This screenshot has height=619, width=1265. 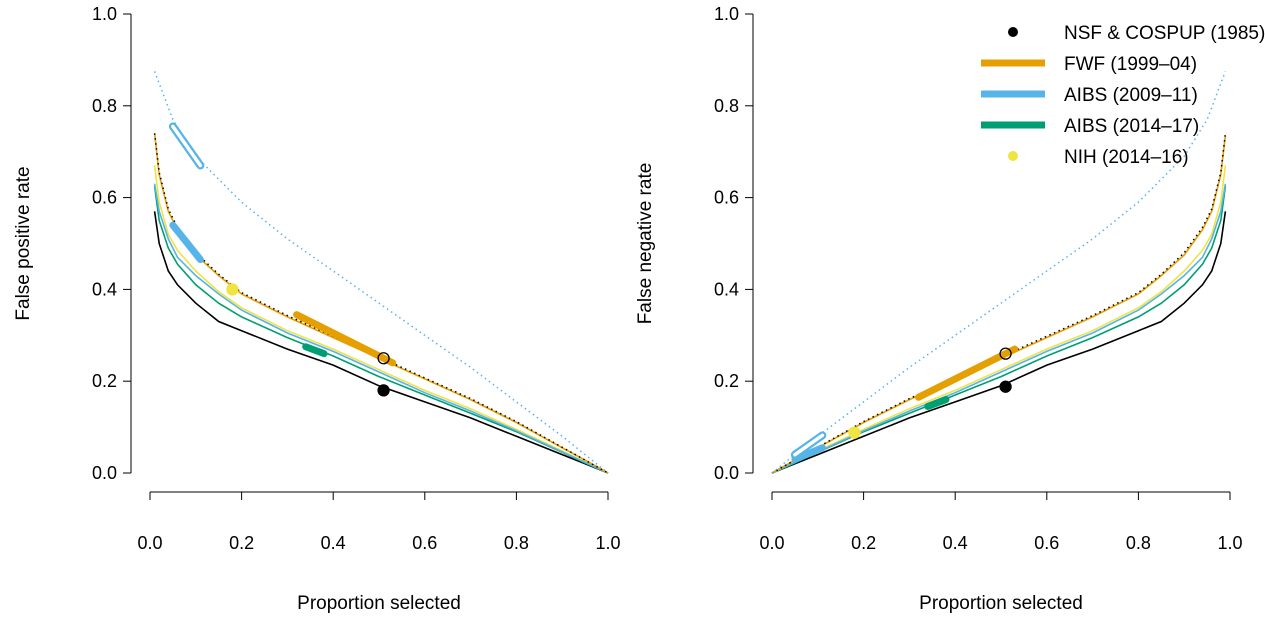 I want to click on legend-label: AIBS (2009–11), so click(x=1131, y=95).